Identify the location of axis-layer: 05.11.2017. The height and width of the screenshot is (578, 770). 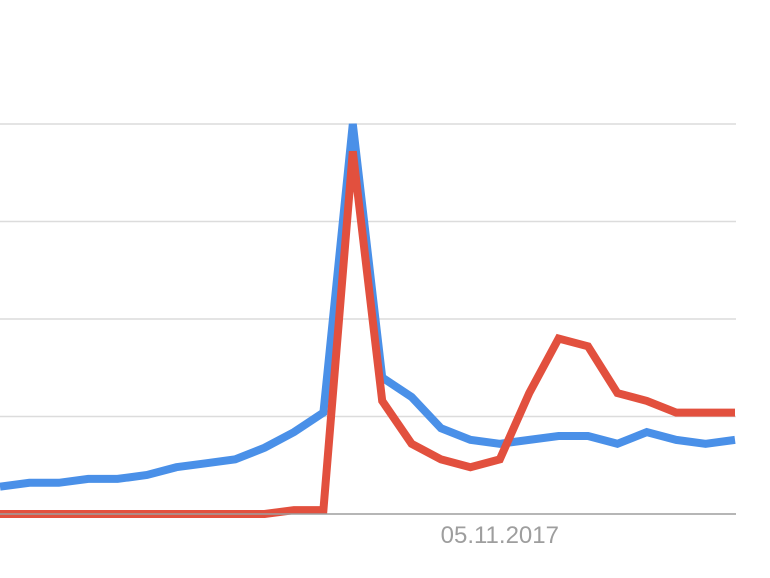
(368, 531).